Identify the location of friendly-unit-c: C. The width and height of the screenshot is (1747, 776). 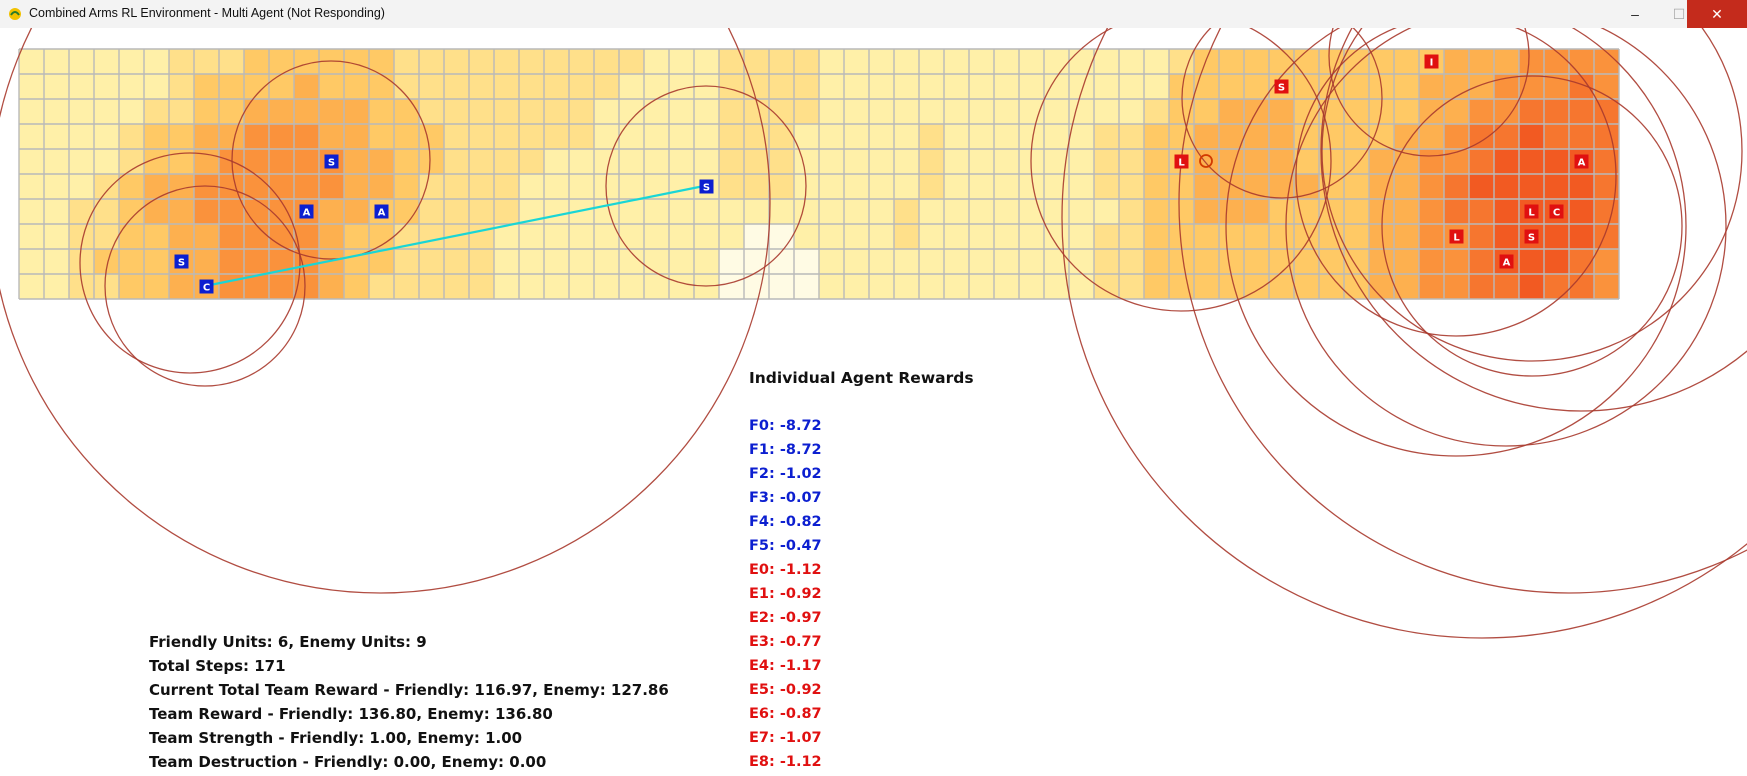
(206, 286).